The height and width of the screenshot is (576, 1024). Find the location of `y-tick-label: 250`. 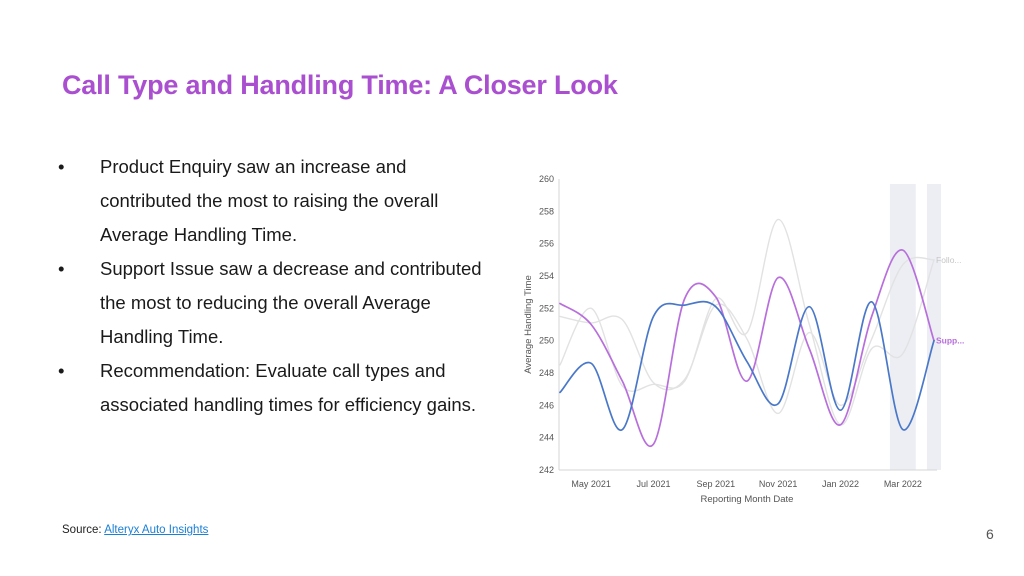

y-tick-label: 250 is located at coordinates (546, 341).